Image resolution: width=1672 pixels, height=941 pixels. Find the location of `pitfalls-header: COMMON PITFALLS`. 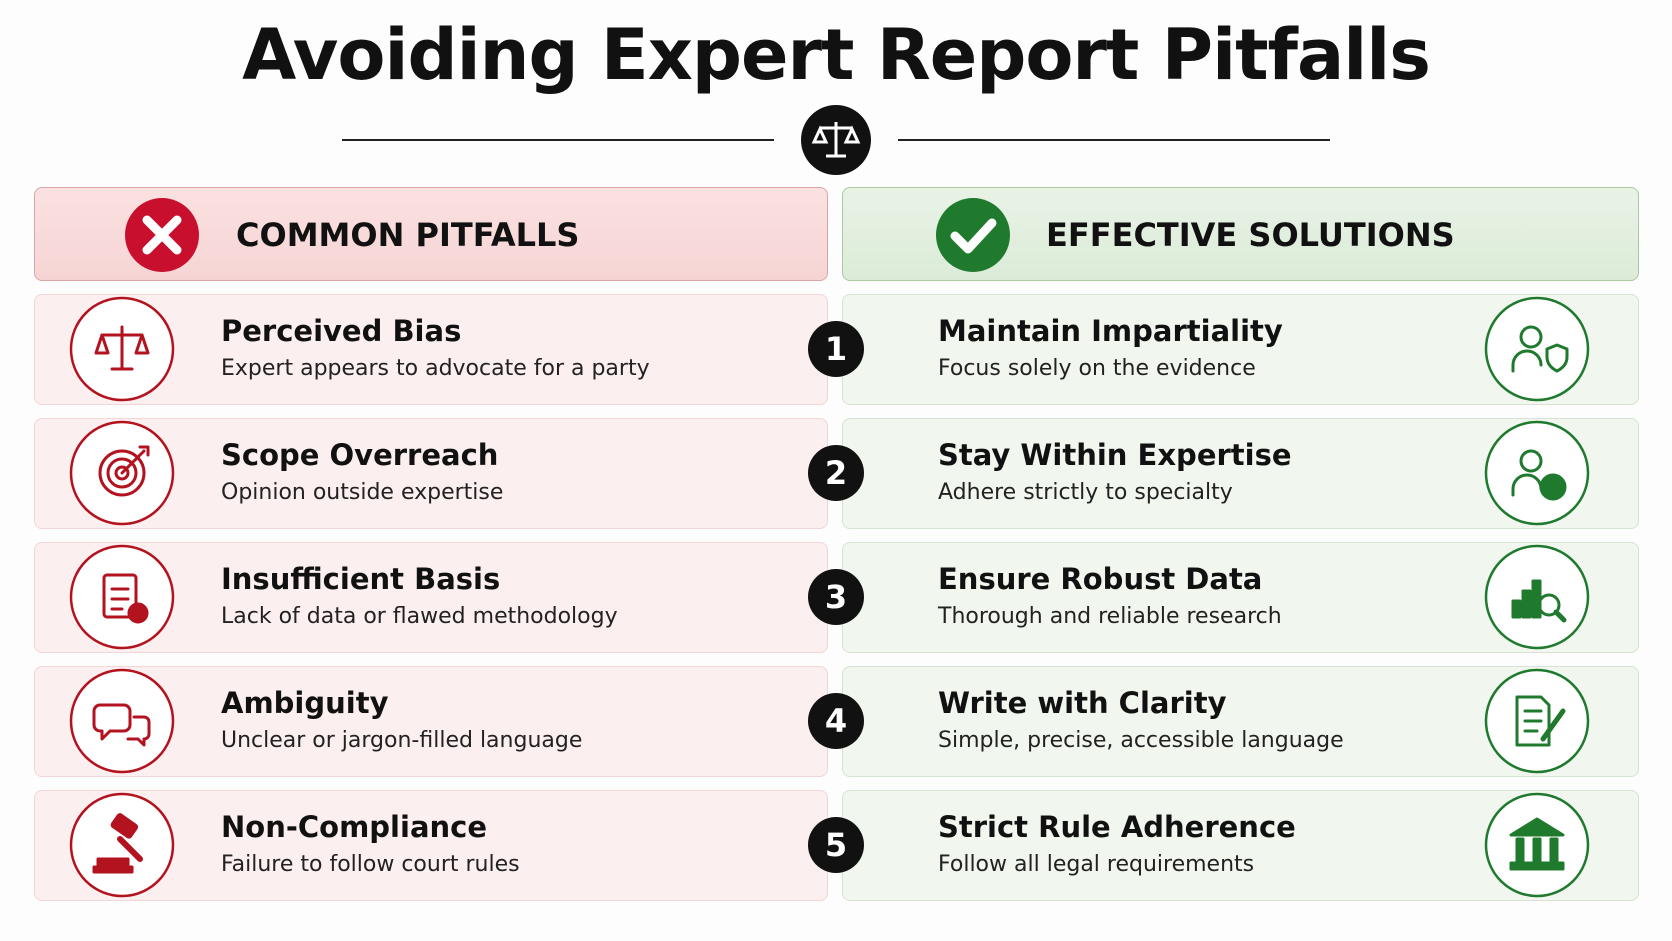

pitfalls-header: COMMON PITFALLS is located at coordinates (431, 234).